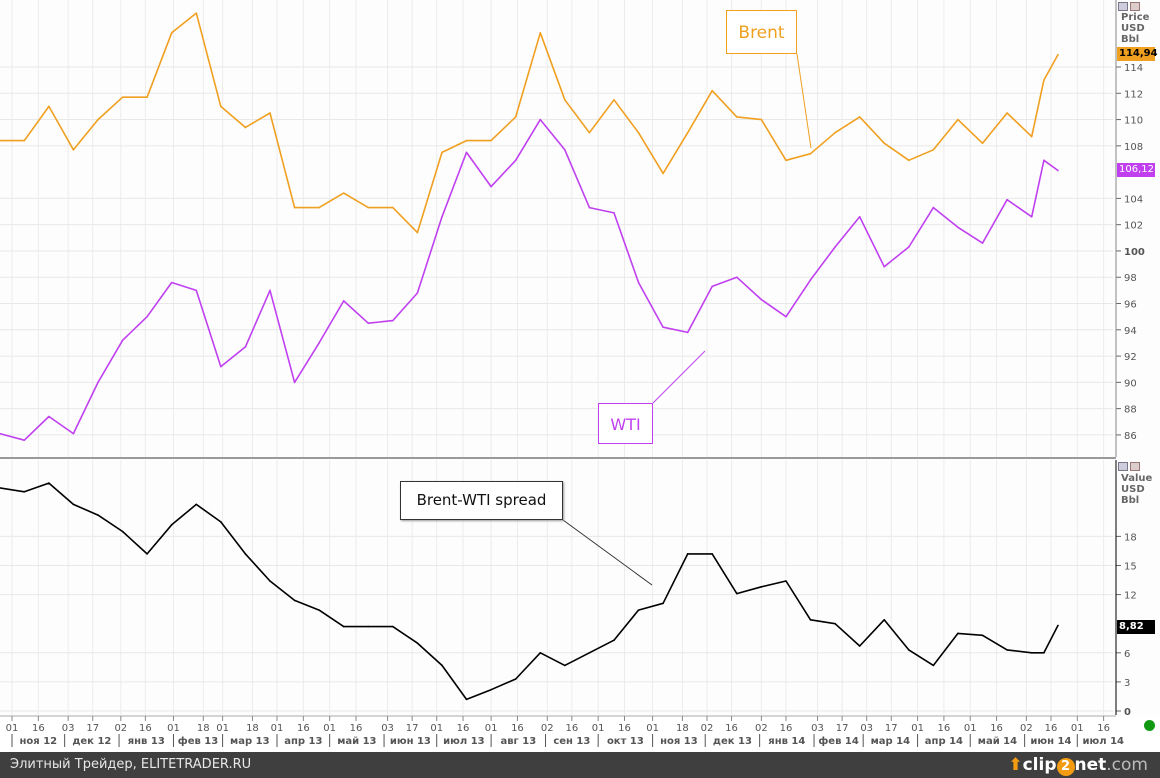  I want to click on month-label: май 13, so click(356, 741).